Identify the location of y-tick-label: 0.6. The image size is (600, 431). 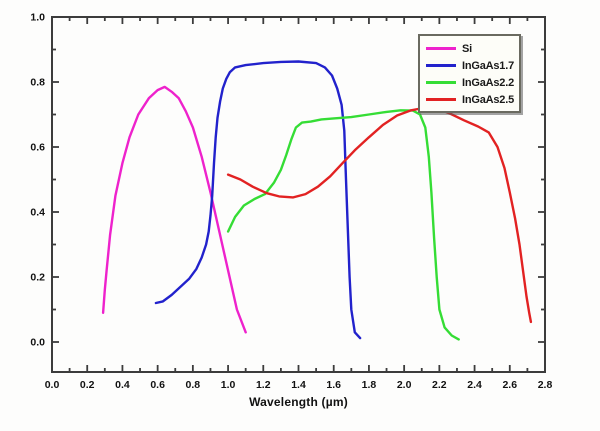
(37, 148).